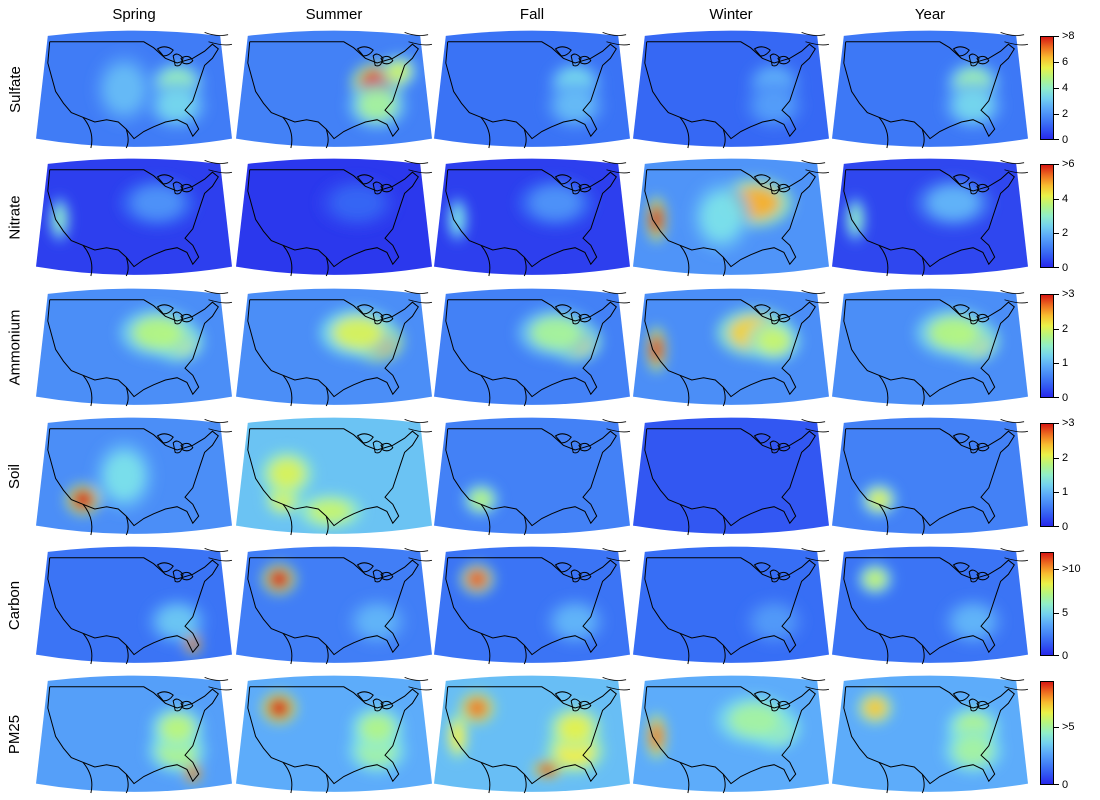 Image resolution: width=1100 pixels, height=800 pixels. I want to click on map-ammonium-spring, so click(134, 347).